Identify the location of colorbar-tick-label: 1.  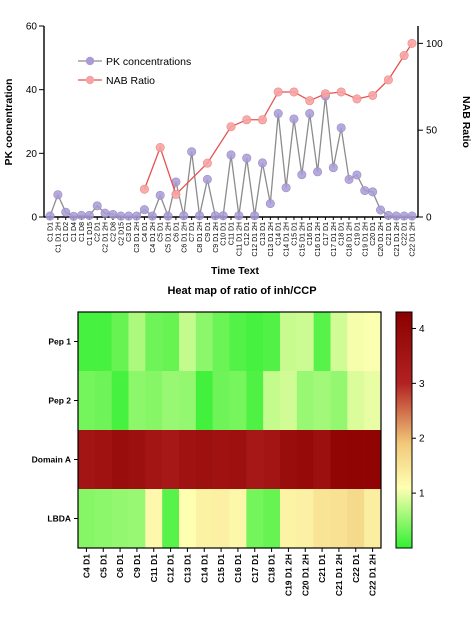
(422, 494).